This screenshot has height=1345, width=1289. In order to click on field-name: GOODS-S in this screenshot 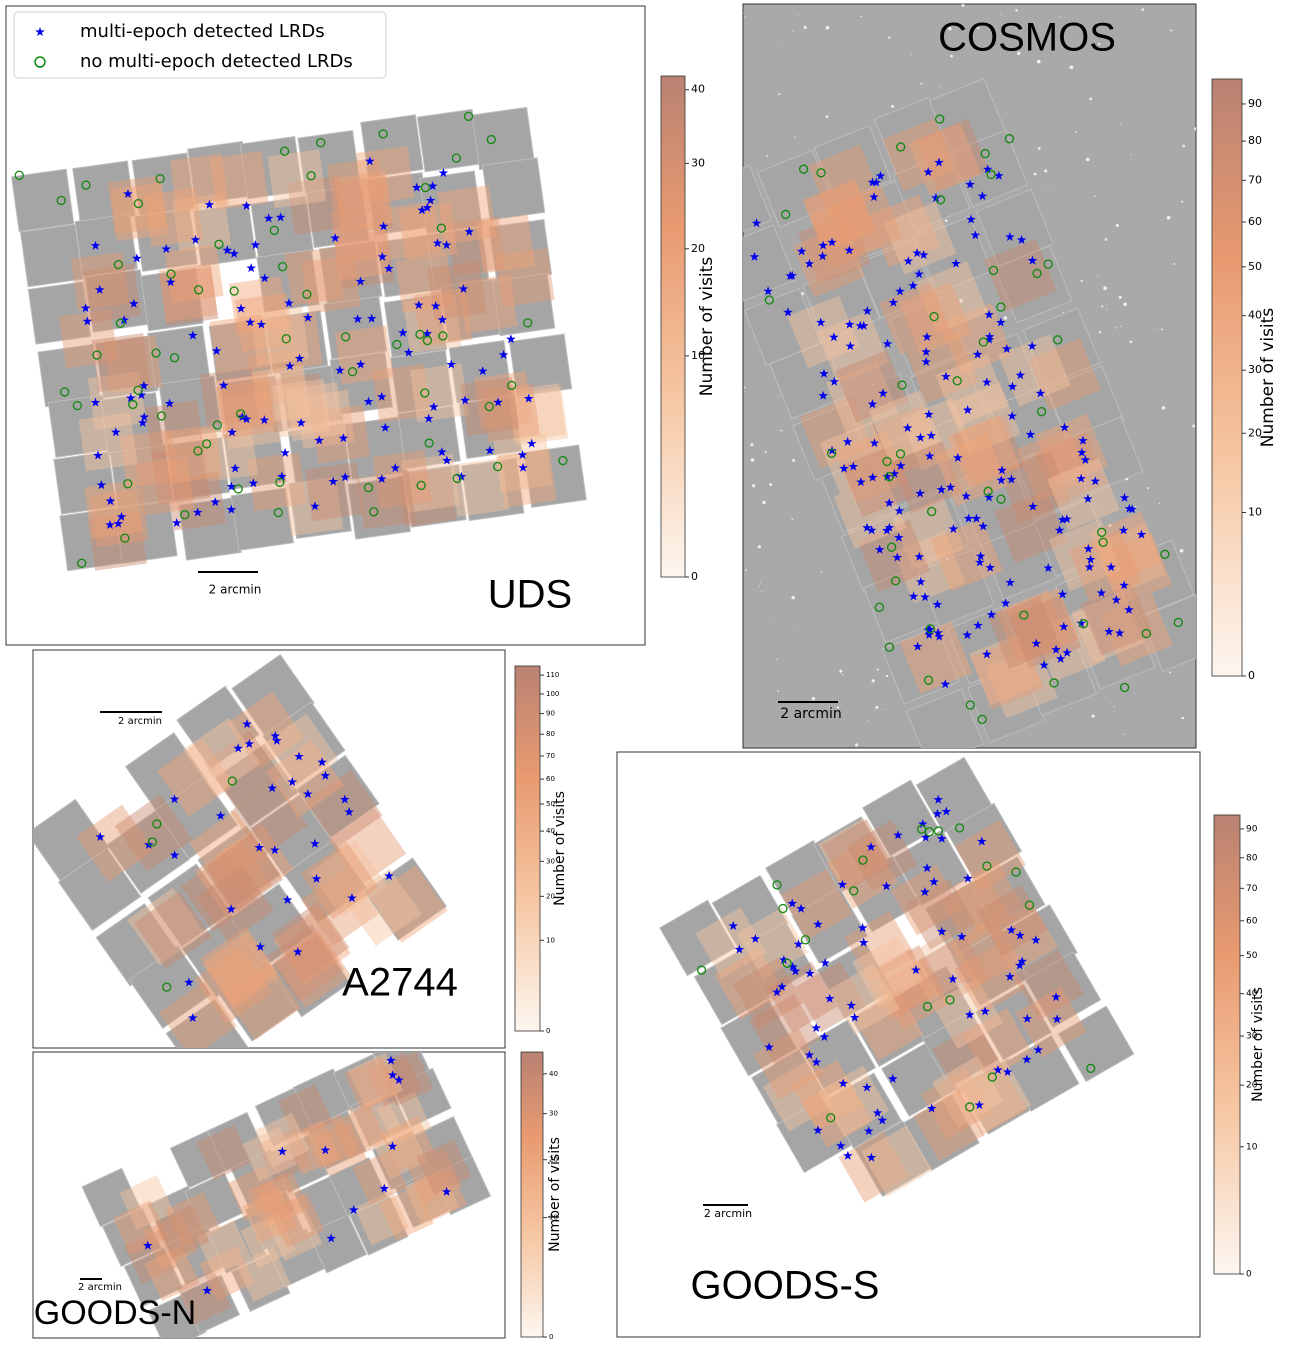, I will do `click(785, 1286)`.